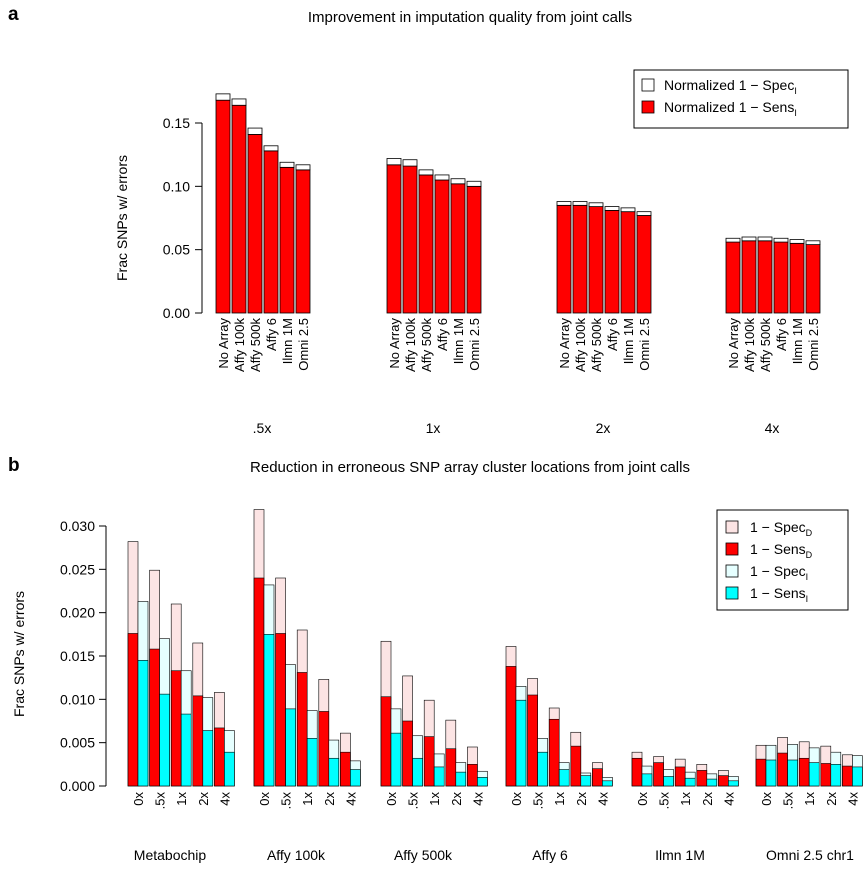  I want to click on bar-sens-2x-ilmn-1m, so click(628, 262).